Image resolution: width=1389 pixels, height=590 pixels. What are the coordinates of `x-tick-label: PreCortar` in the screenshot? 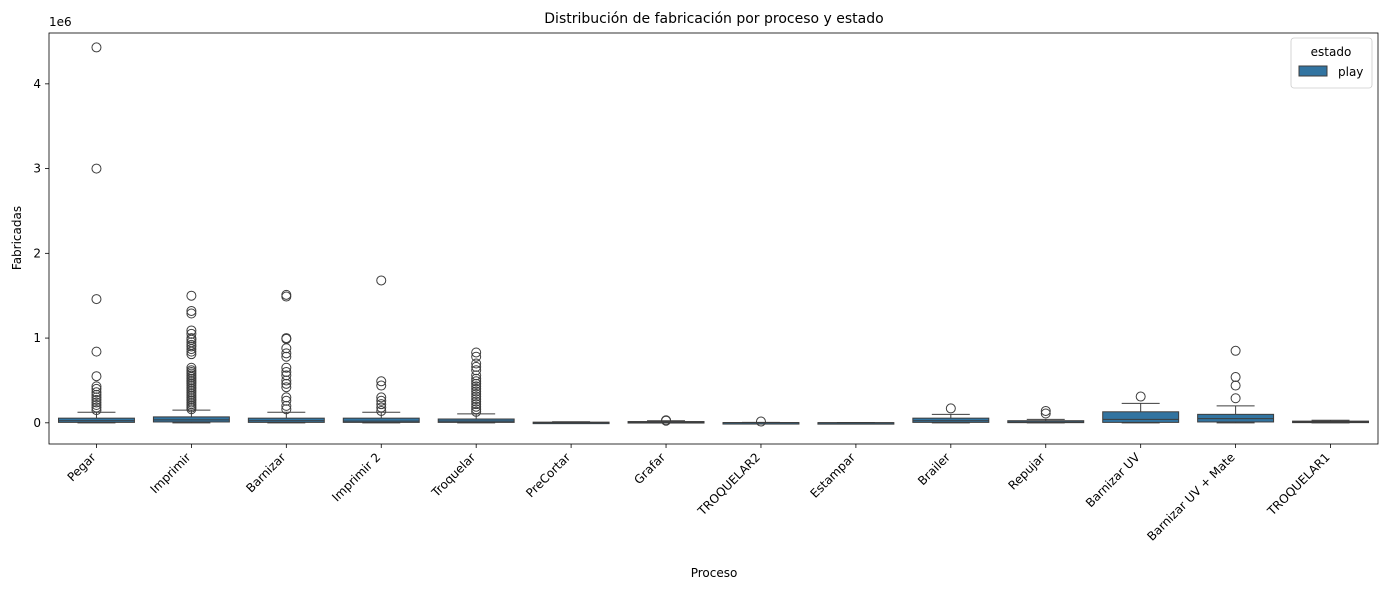 It's located at (548, 475).